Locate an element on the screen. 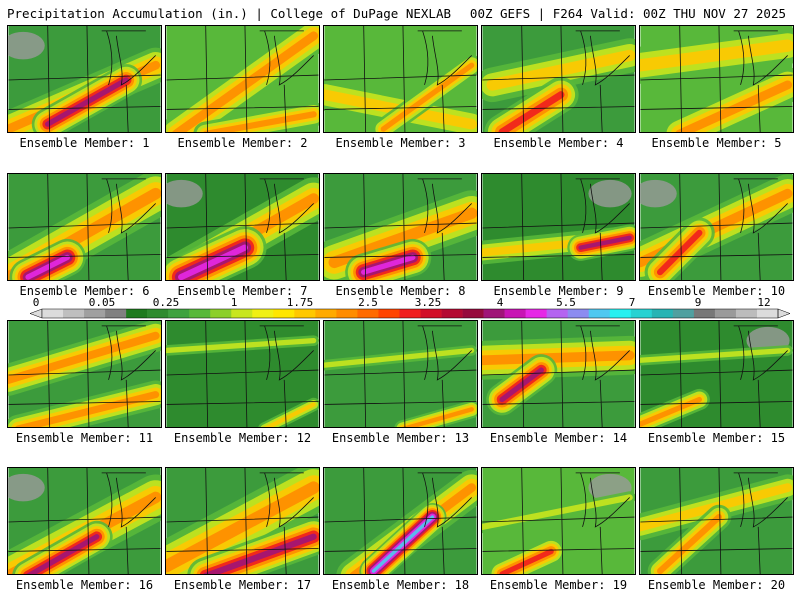  ensemble-member-panel: Ensemble Member: 3 is located at coordinates (400, 87).